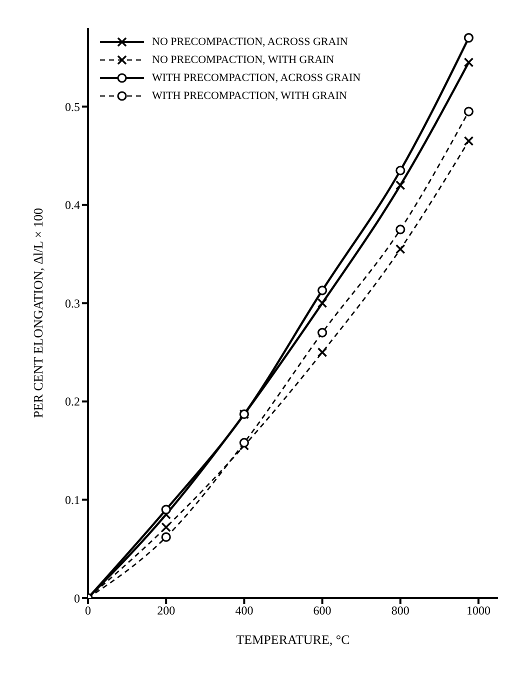 Image resolution: width=530 pixels, height=676 pixels. I want to click on y-tick-label: 0.2, so click(72, 401).